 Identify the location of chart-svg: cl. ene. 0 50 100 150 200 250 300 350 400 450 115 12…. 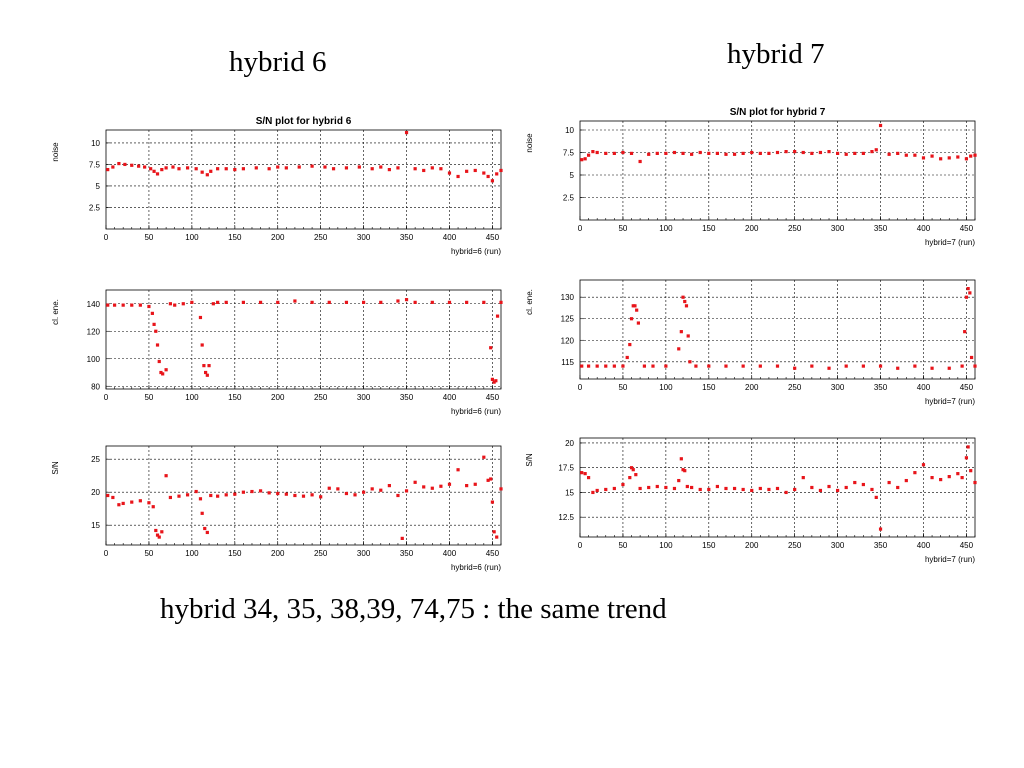
(751, 342).